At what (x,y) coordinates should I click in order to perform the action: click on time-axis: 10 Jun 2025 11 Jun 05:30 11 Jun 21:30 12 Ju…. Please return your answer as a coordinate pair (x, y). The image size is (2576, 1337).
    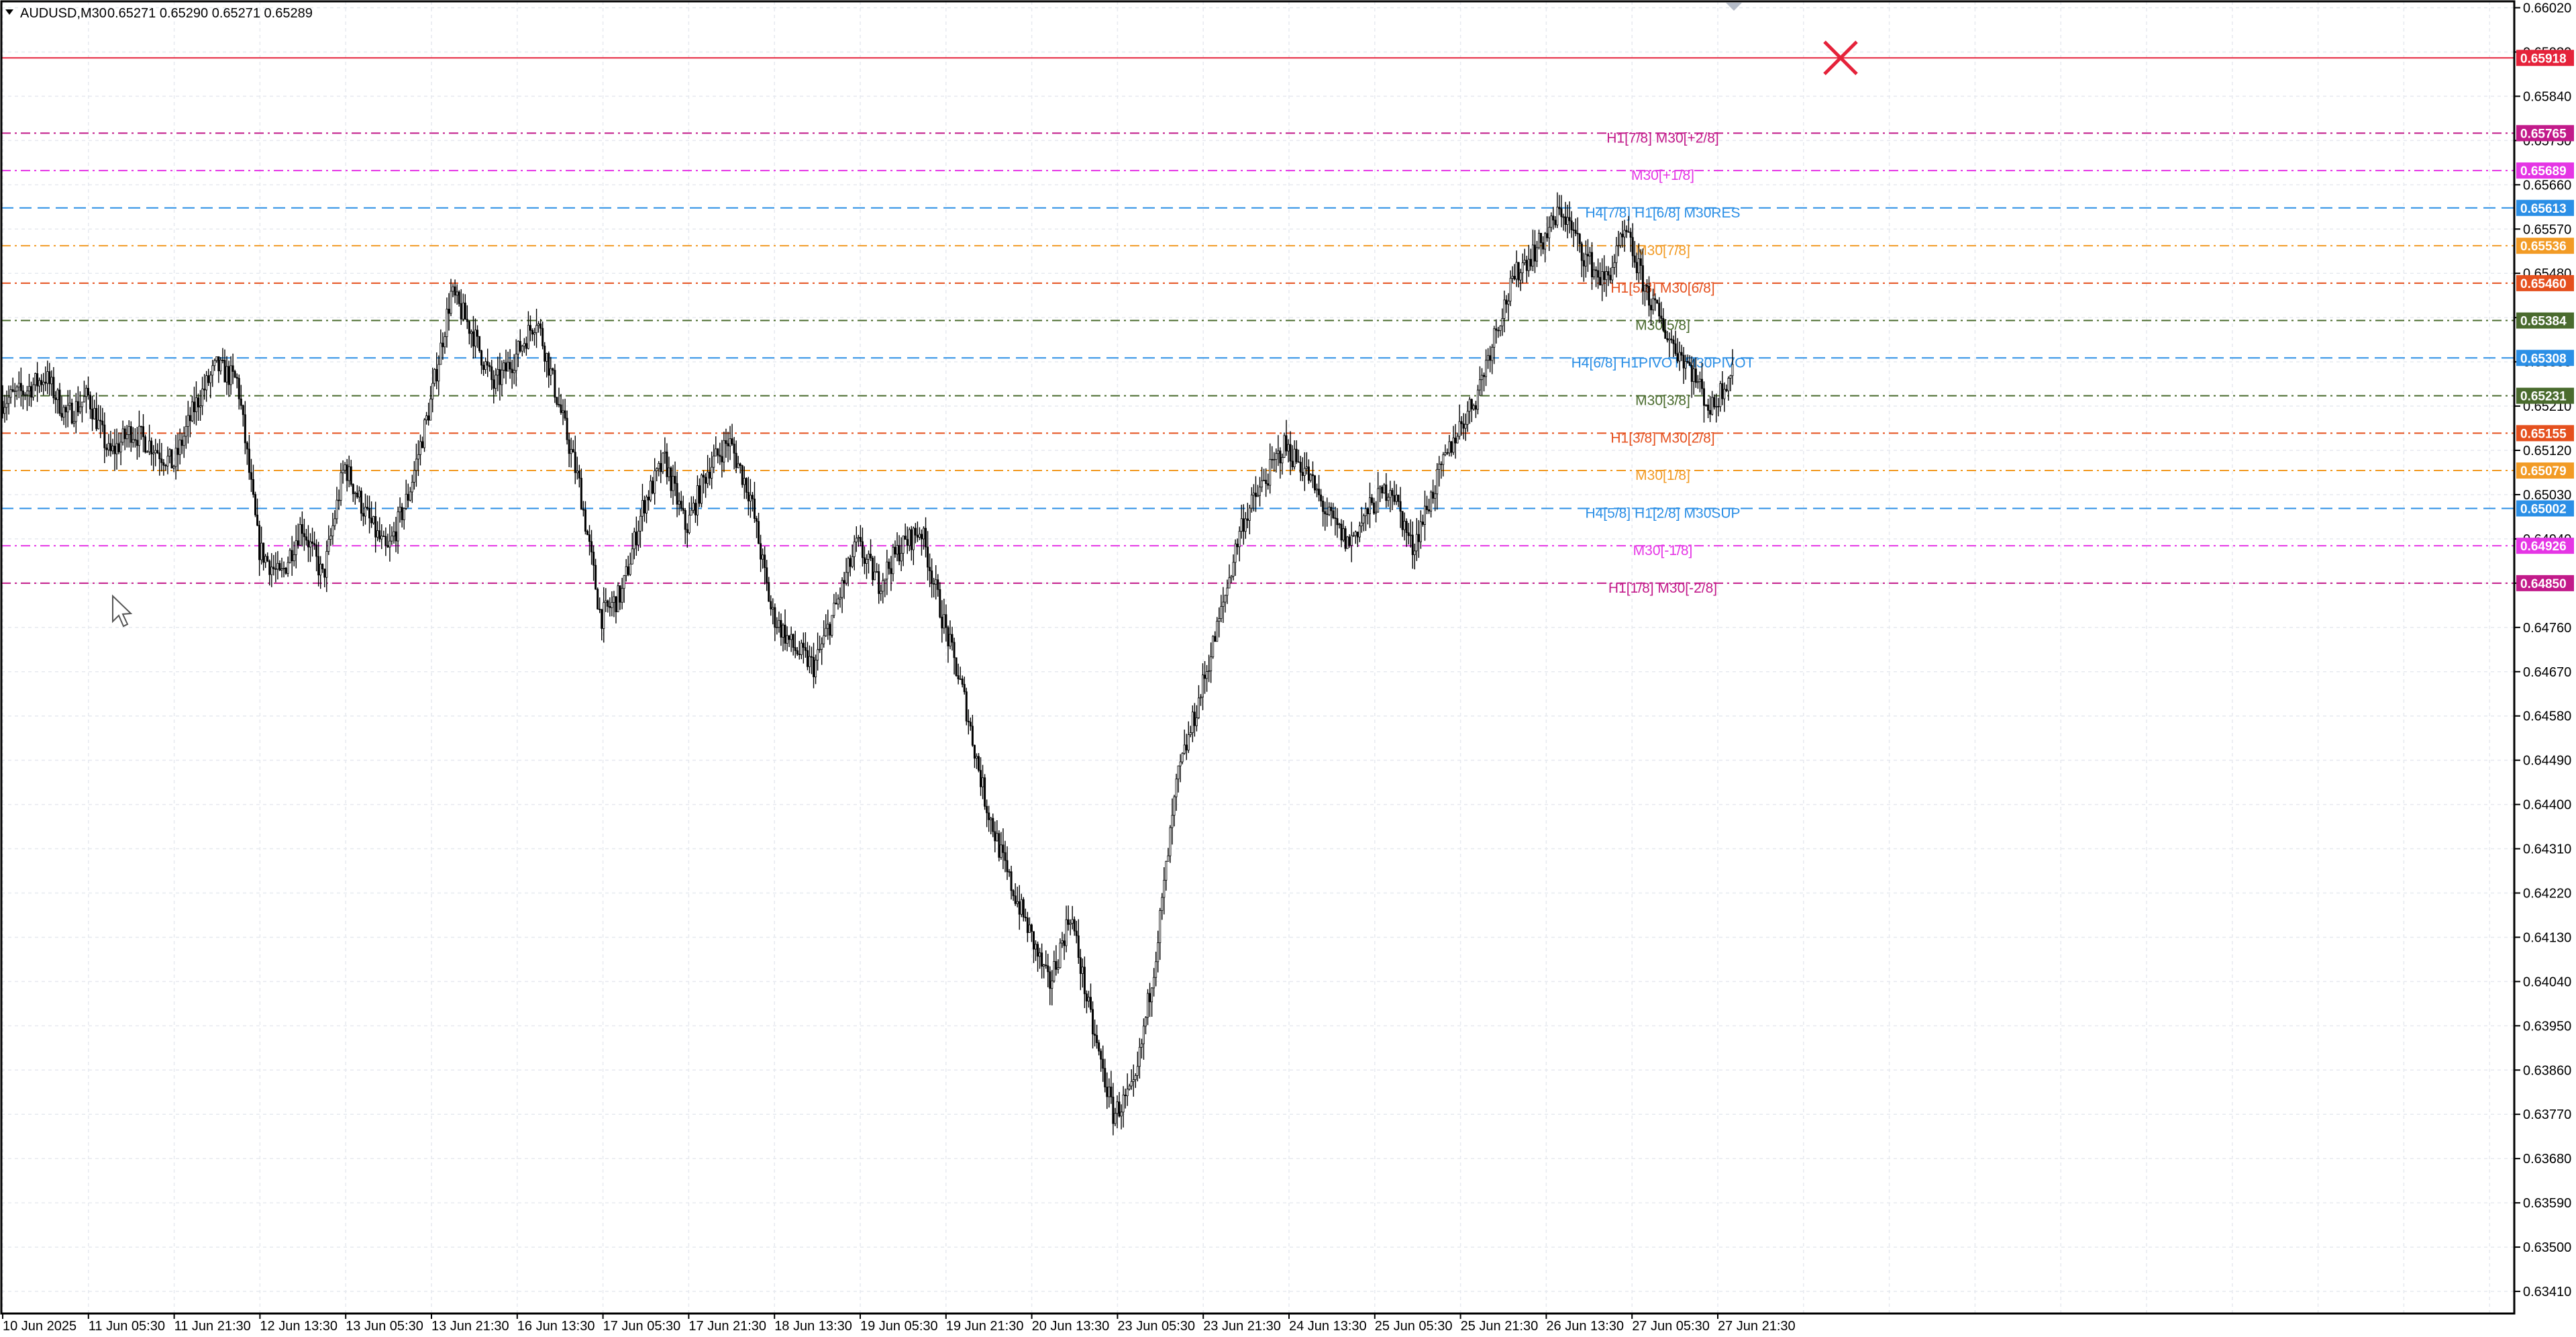
    Looking at the image, I should click on (899, 1324).